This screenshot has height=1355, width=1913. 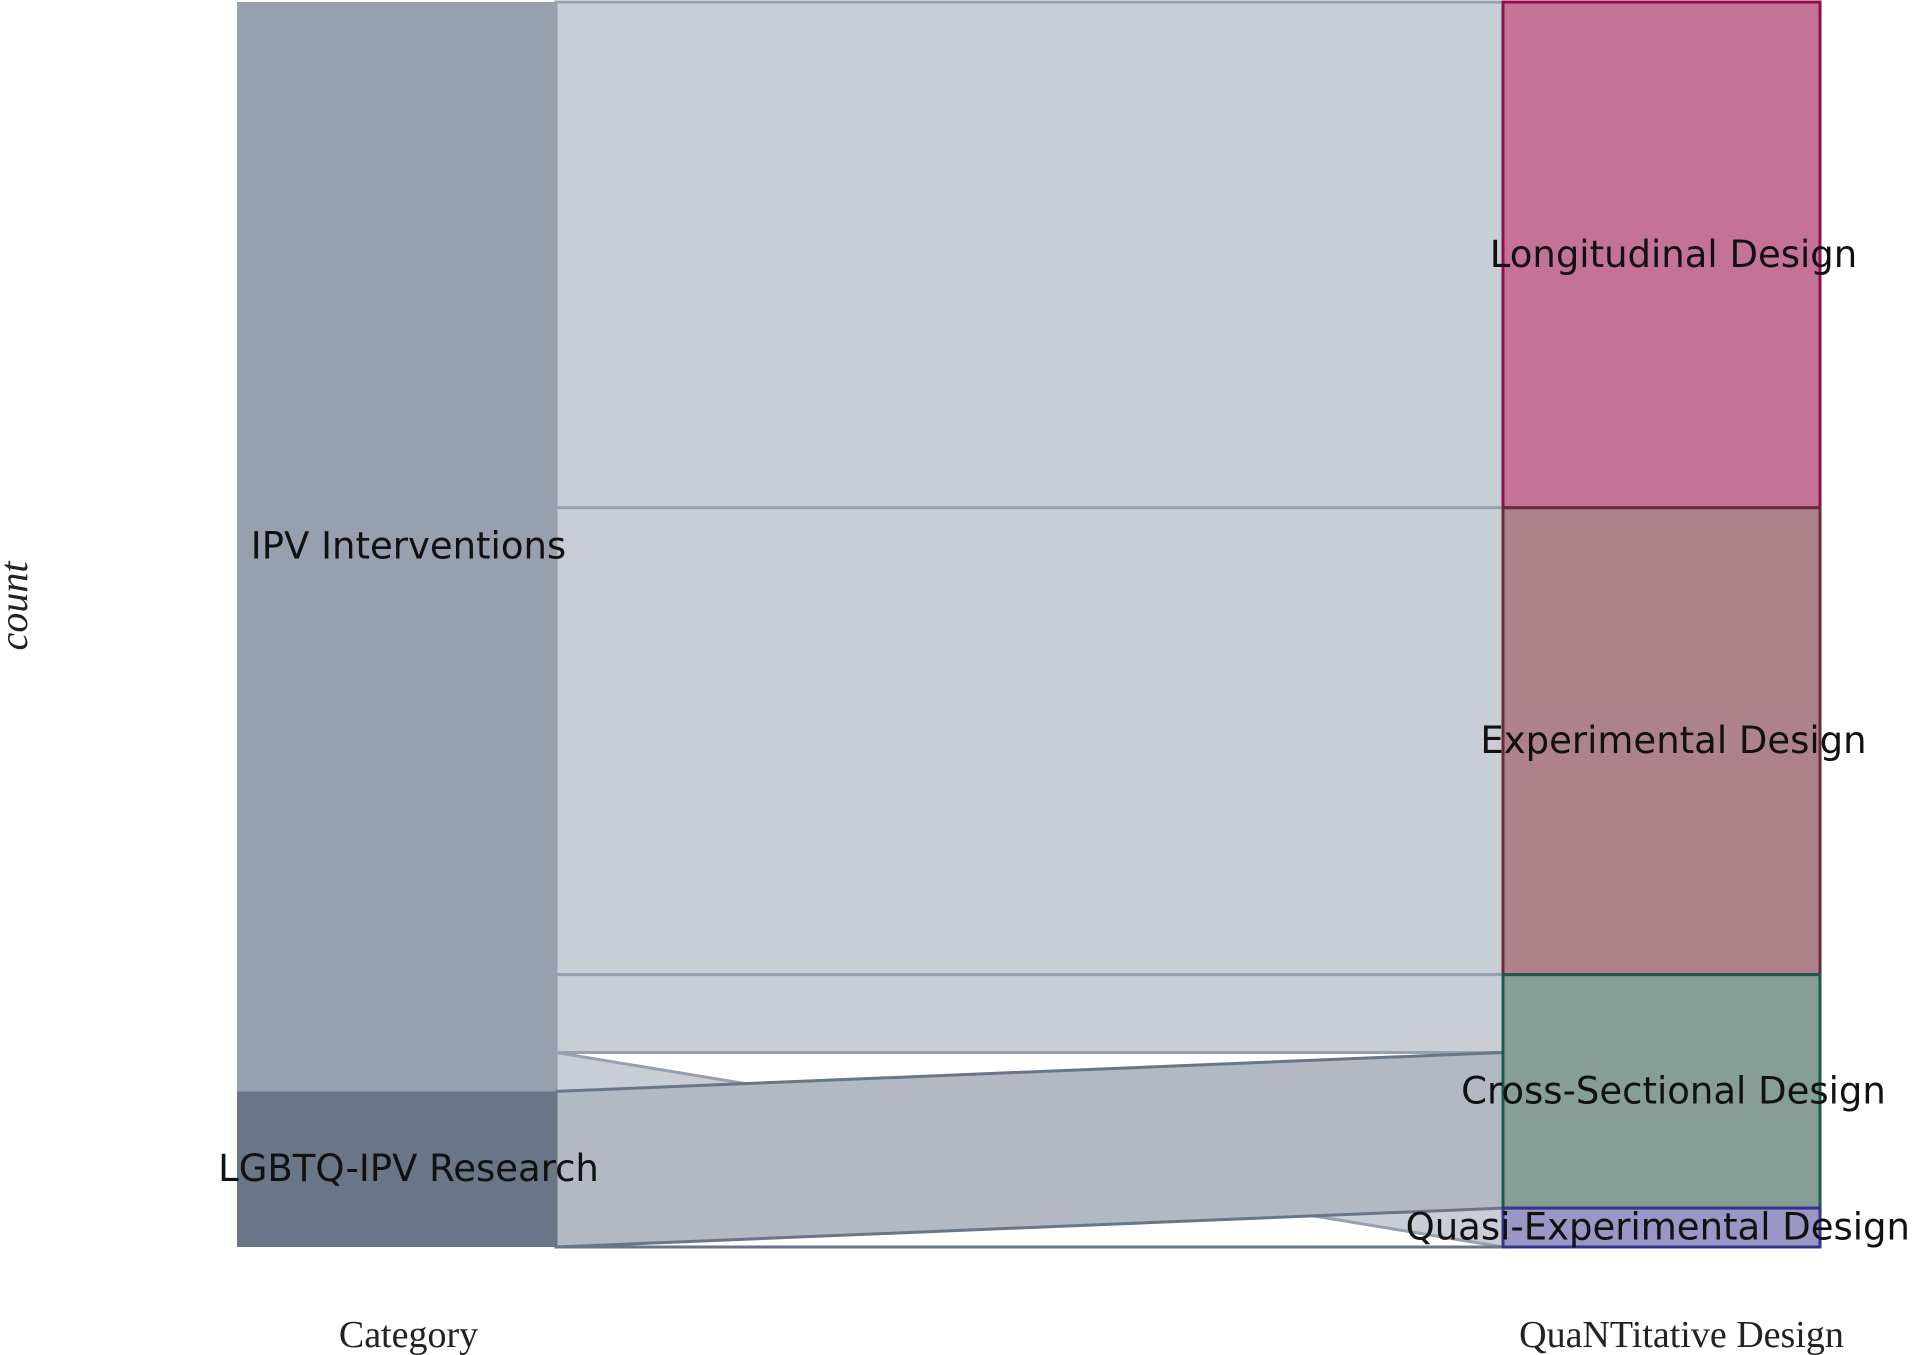 What do you see at coordinates (408, 546) in the screenshot?
I see `node-label-ipv-interventions: IPV Interventions` at bounding box center [408, 546].